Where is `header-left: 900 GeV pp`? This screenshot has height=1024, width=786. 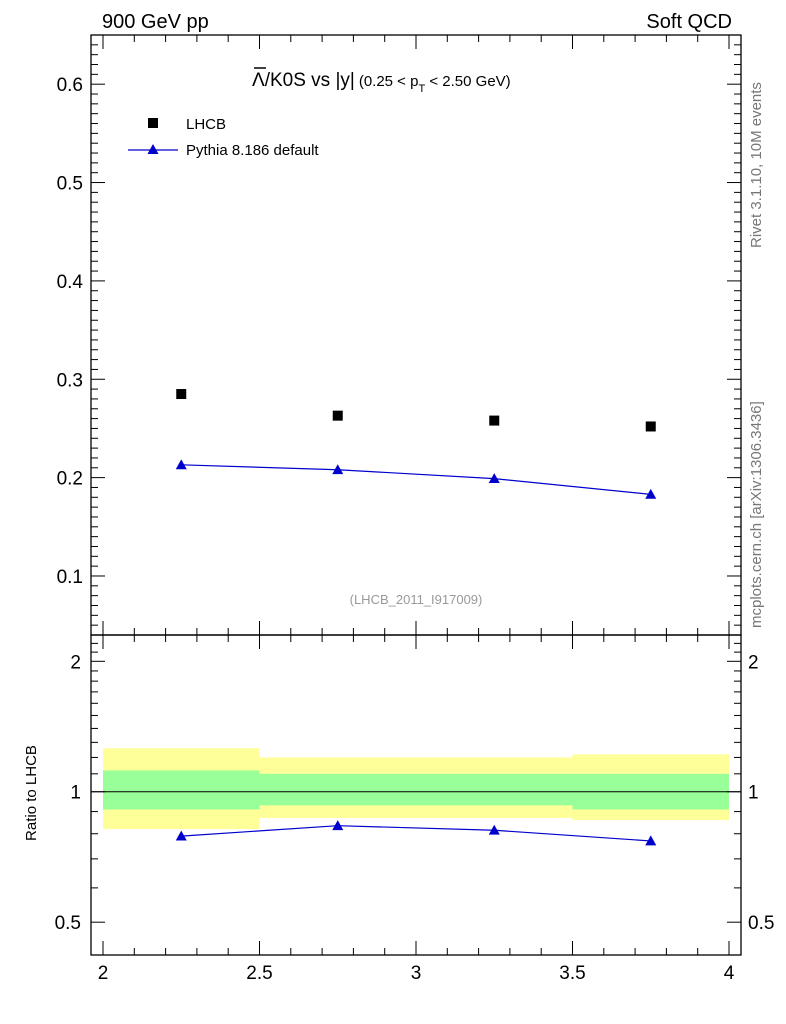
header-left: 900 GeV pp is located at coordinates (155, 22).